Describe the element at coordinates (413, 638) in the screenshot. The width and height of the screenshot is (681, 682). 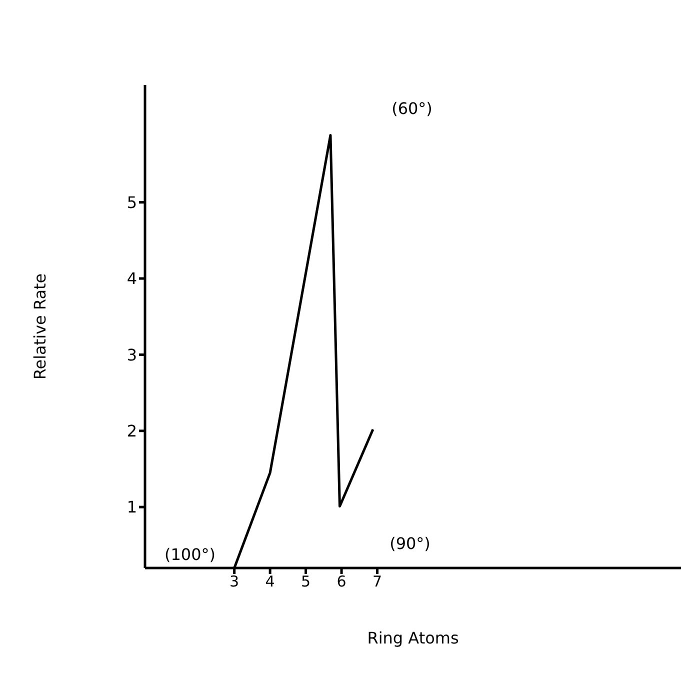
I see `x-axis-title: Ring Atoms` at that location.